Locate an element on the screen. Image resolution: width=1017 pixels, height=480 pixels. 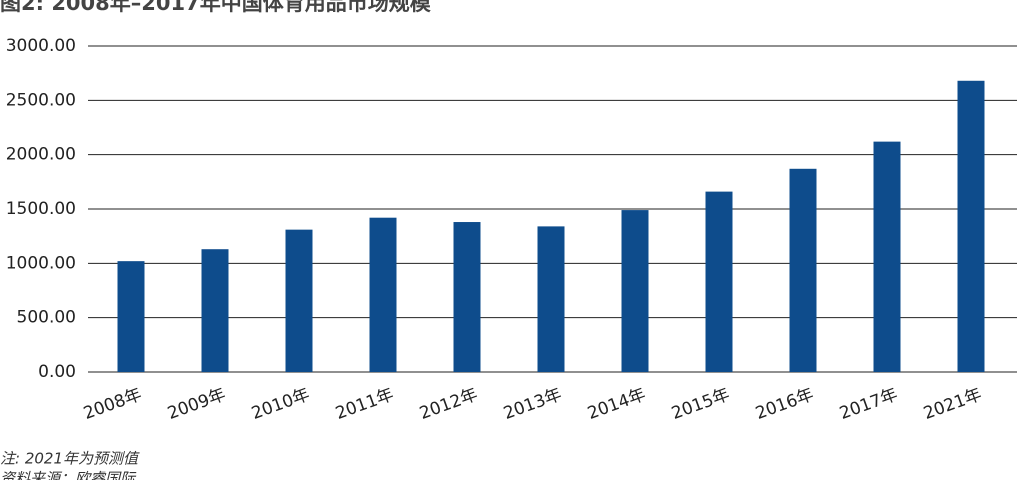
x-tick-label: 2015年 is located at coordinates (700, 404).